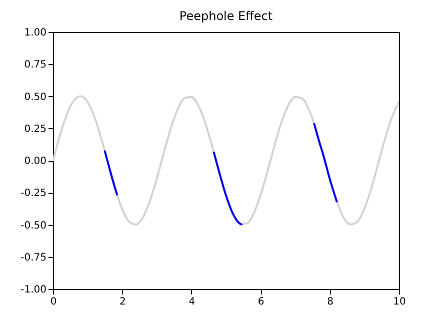 This screenshot has height=336, width=448. Describe the element at coordinates (33, 290) in the screenshot. I see `y-tick-label: -1.00` at that location.